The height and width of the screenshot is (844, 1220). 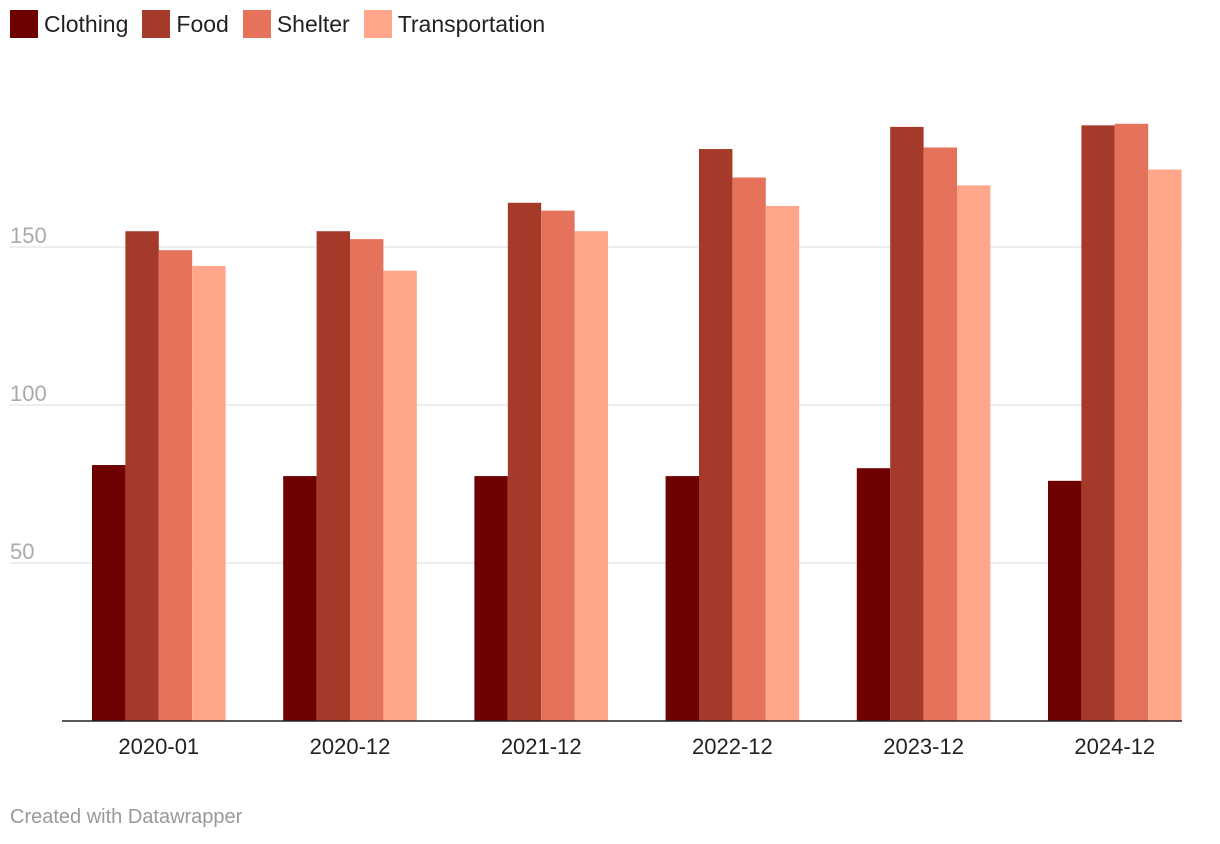 I want to click on legend-label: Food, so click(x=202, y=23).